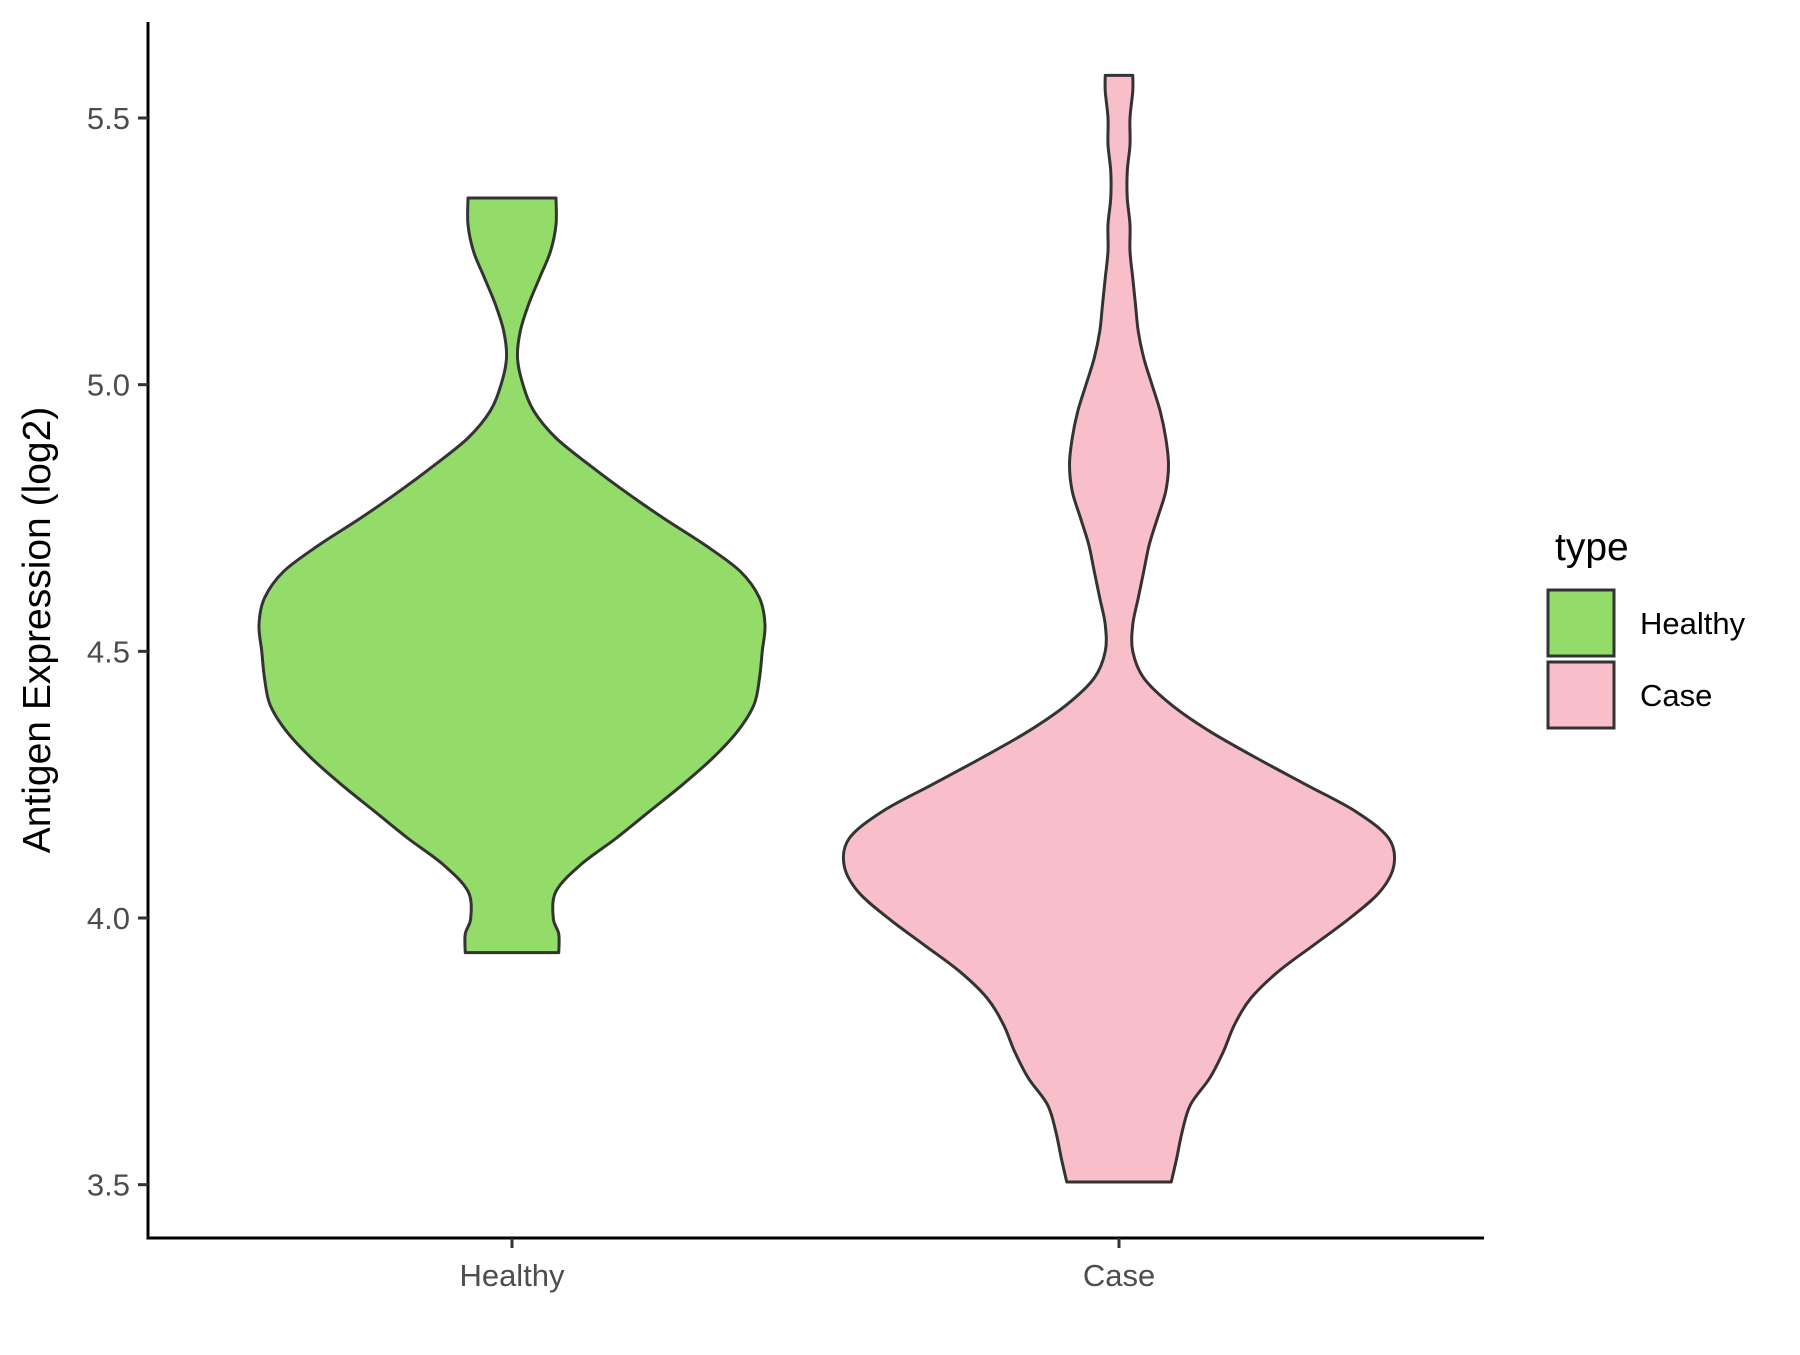  What do you see at coordinates (108, 918) in the screenshot?
I see `y-tick-label: 4.0` at bounding box center [108, 918].